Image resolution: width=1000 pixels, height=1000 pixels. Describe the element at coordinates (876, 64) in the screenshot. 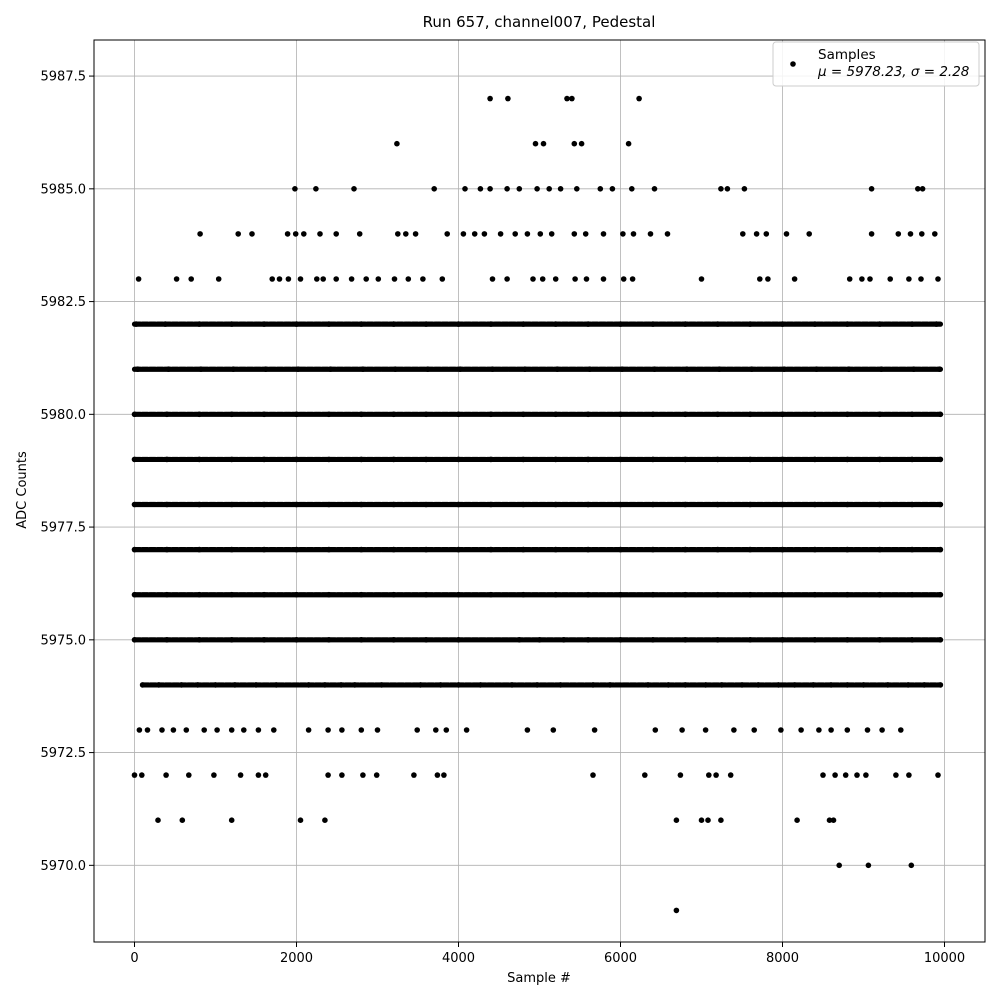

I see `legend-box` at that location.